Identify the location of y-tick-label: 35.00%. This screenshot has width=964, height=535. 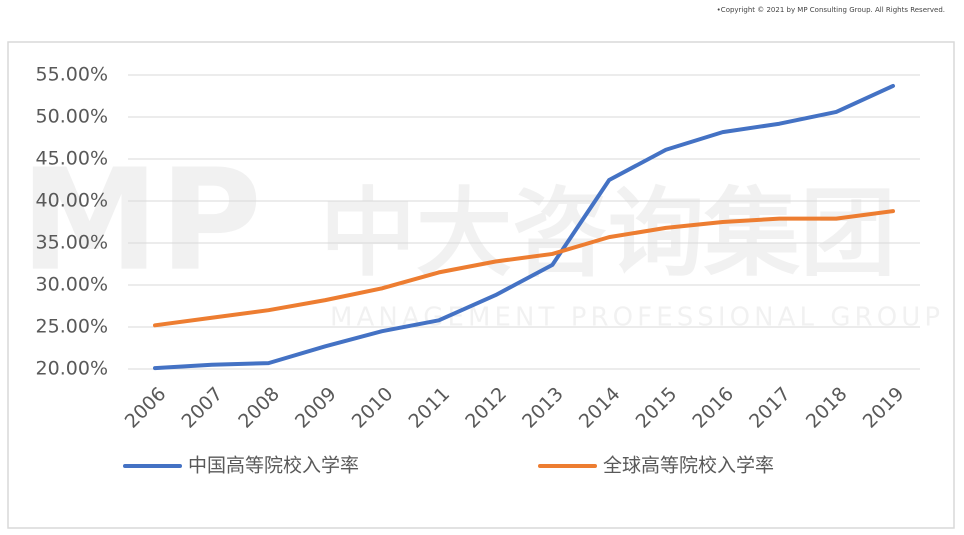
(72, 243).